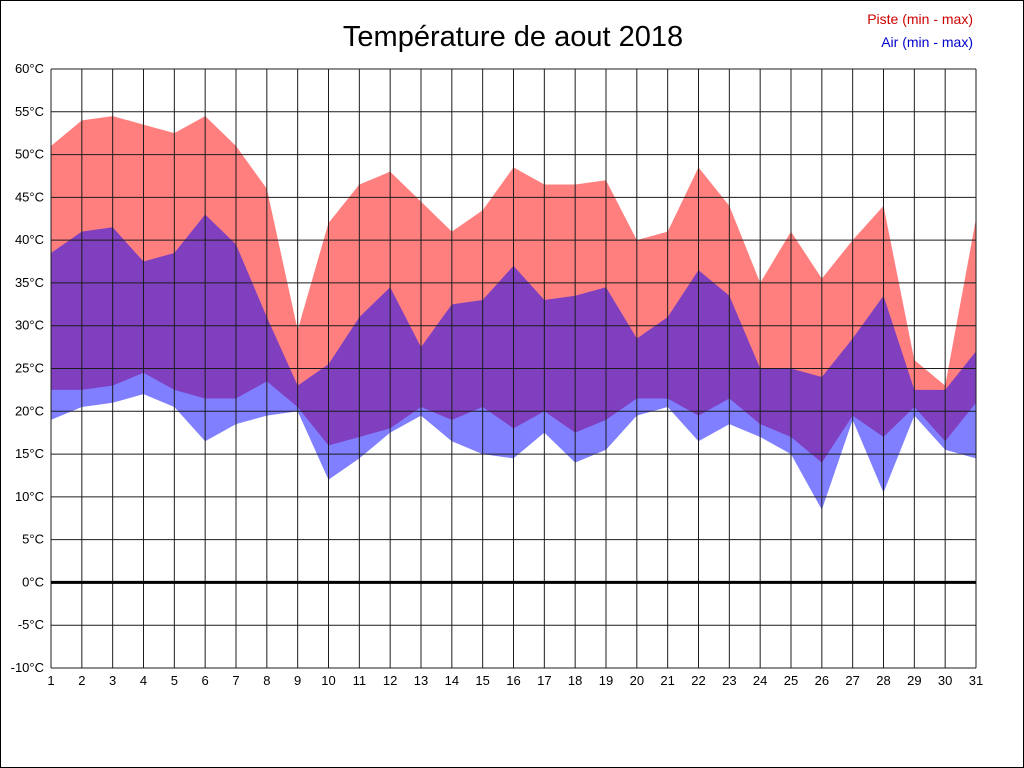 The height and width of the screenshot is (768, 1024). Describe the element at coordinates (33, 539) in the screenshot. I see `svg-text: 5°C` at that location.